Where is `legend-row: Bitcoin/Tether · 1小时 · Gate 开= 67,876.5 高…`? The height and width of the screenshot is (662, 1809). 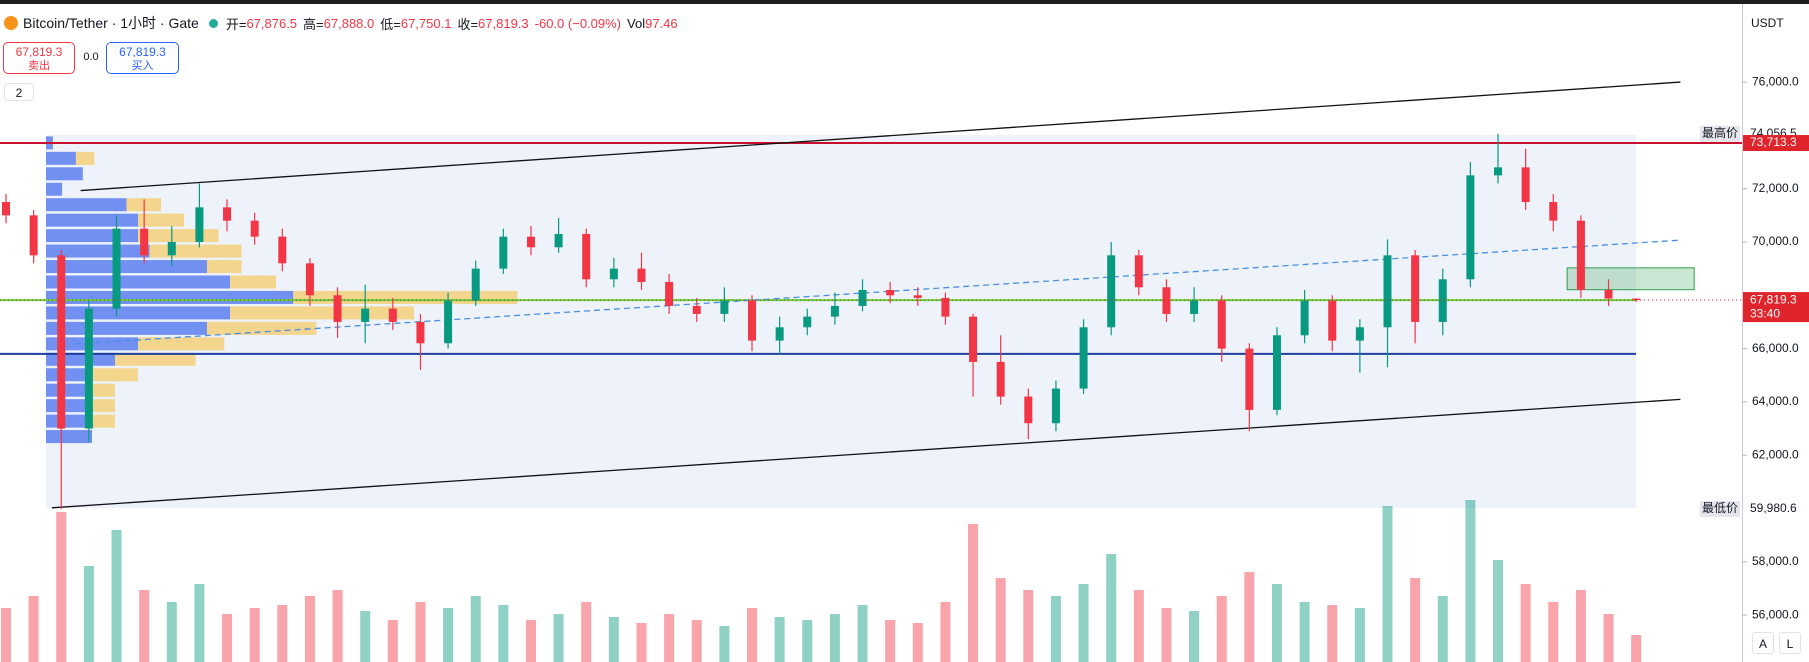
legend-row: Bitcoin/Tether · 1小时 · Gate 开= 67,876.5 高… is located at coordinates (342, 23).